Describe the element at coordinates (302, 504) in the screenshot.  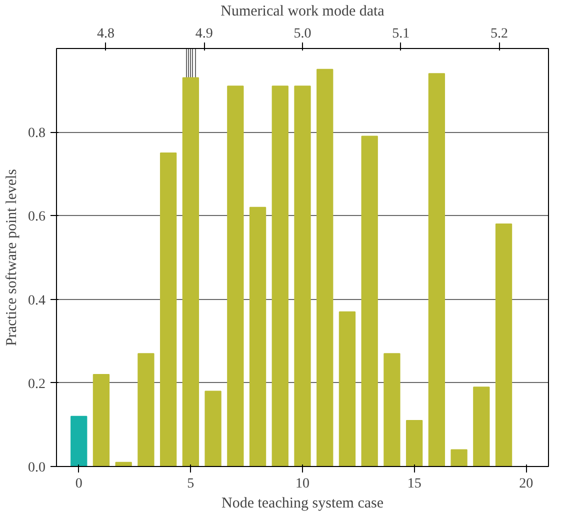
I see `x-axis-title: Node teaching system case` at that location.